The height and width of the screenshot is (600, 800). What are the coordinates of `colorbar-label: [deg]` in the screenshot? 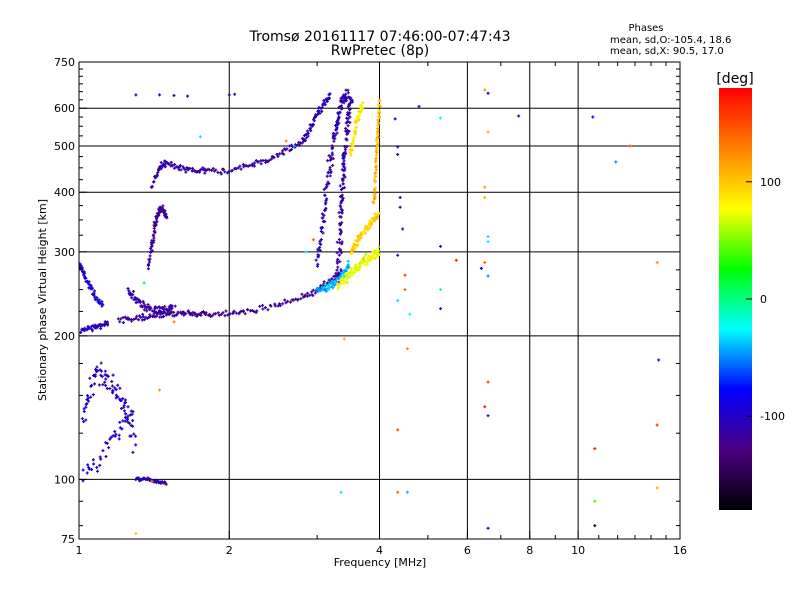 It's located at (734, 79).